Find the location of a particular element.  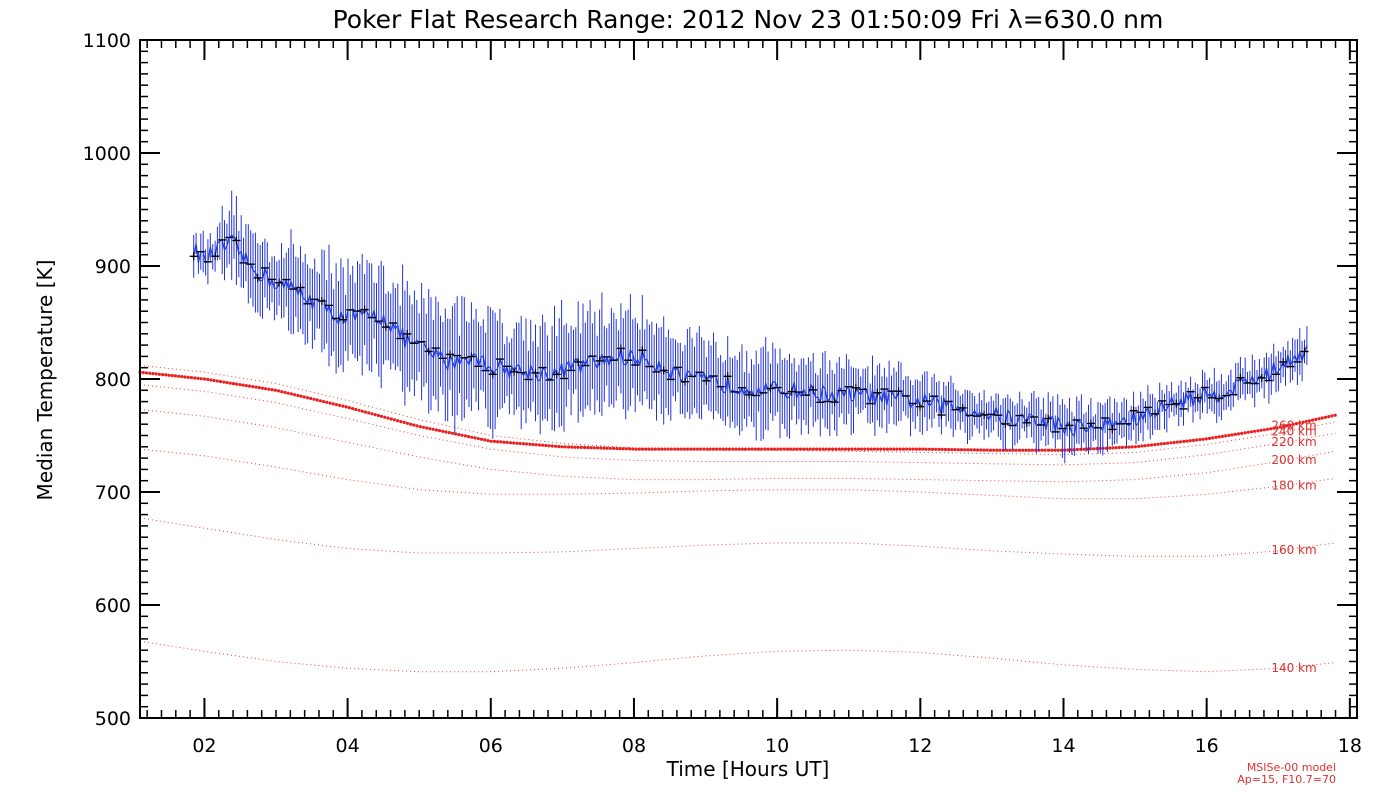

x-tick-label: 18 is located at coordinates (1350, 746).